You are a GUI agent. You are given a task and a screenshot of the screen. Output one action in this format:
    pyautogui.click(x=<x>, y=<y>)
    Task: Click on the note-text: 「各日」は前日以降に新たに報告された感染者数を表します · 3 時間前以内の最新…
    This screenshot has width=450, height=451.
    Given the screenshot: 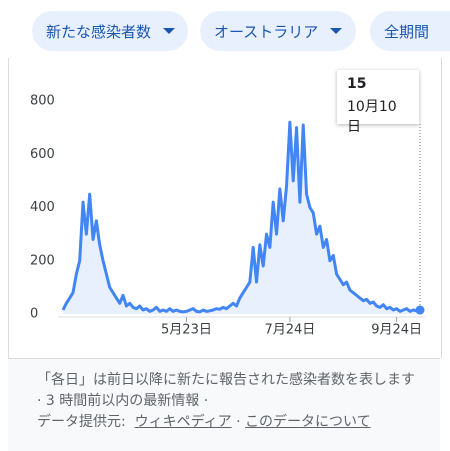 What is the action you would take?
    pyautogui.click(x=226, y=390)
    